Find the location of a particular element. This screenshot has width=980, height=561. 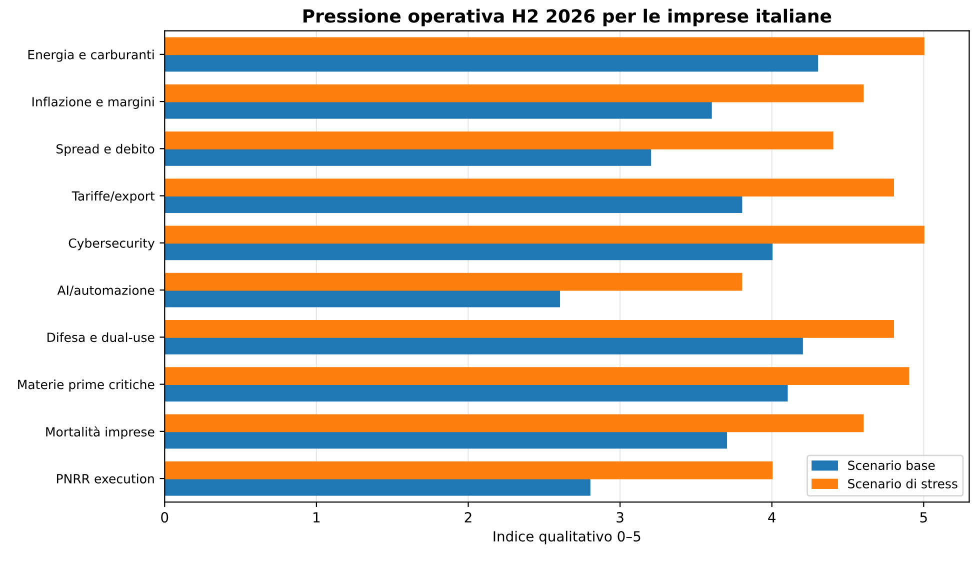

y-tick-label: Materie prime critiche is located at coordinates (86, 386).